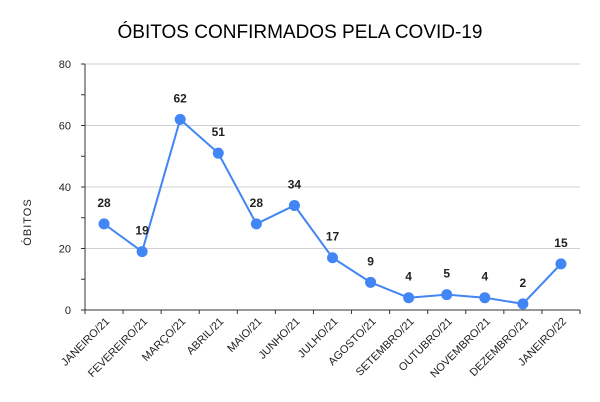 The width and height of the screenshot is (600, 402). I want to click on data-label: 51, so click(219, 132).